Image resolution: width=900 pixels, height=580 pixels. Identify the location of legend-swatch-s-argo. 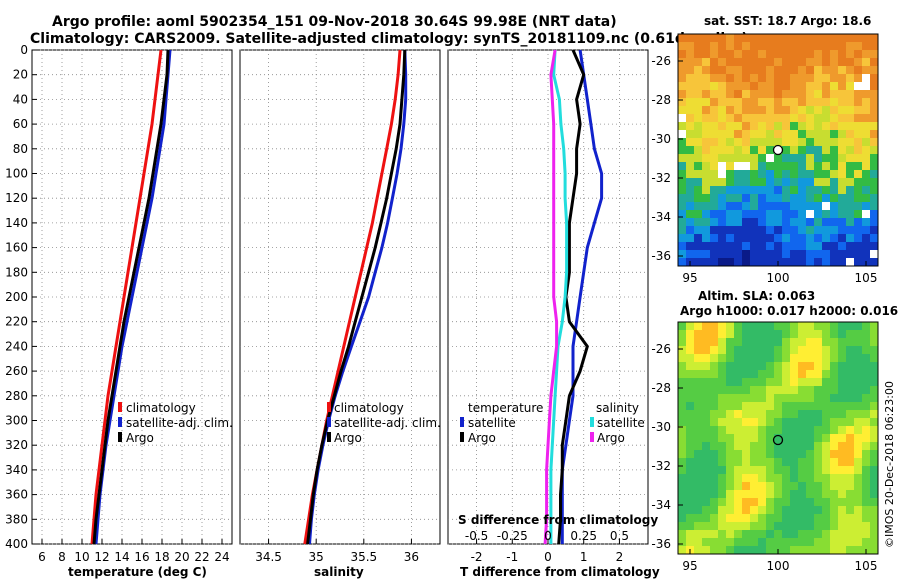
(592, 437).